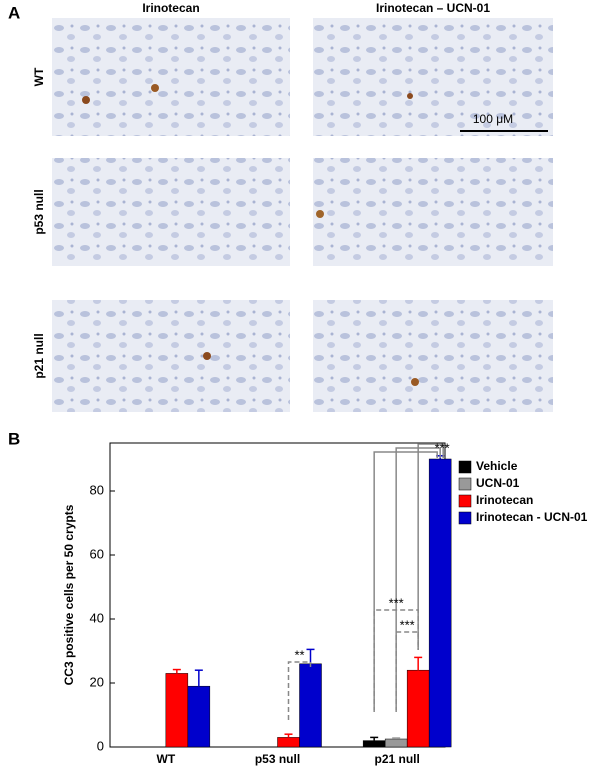 This screenshot has width=603, height=776. I want to click on legend-label: Irinotecan - UCN-01, so click(532, 517).